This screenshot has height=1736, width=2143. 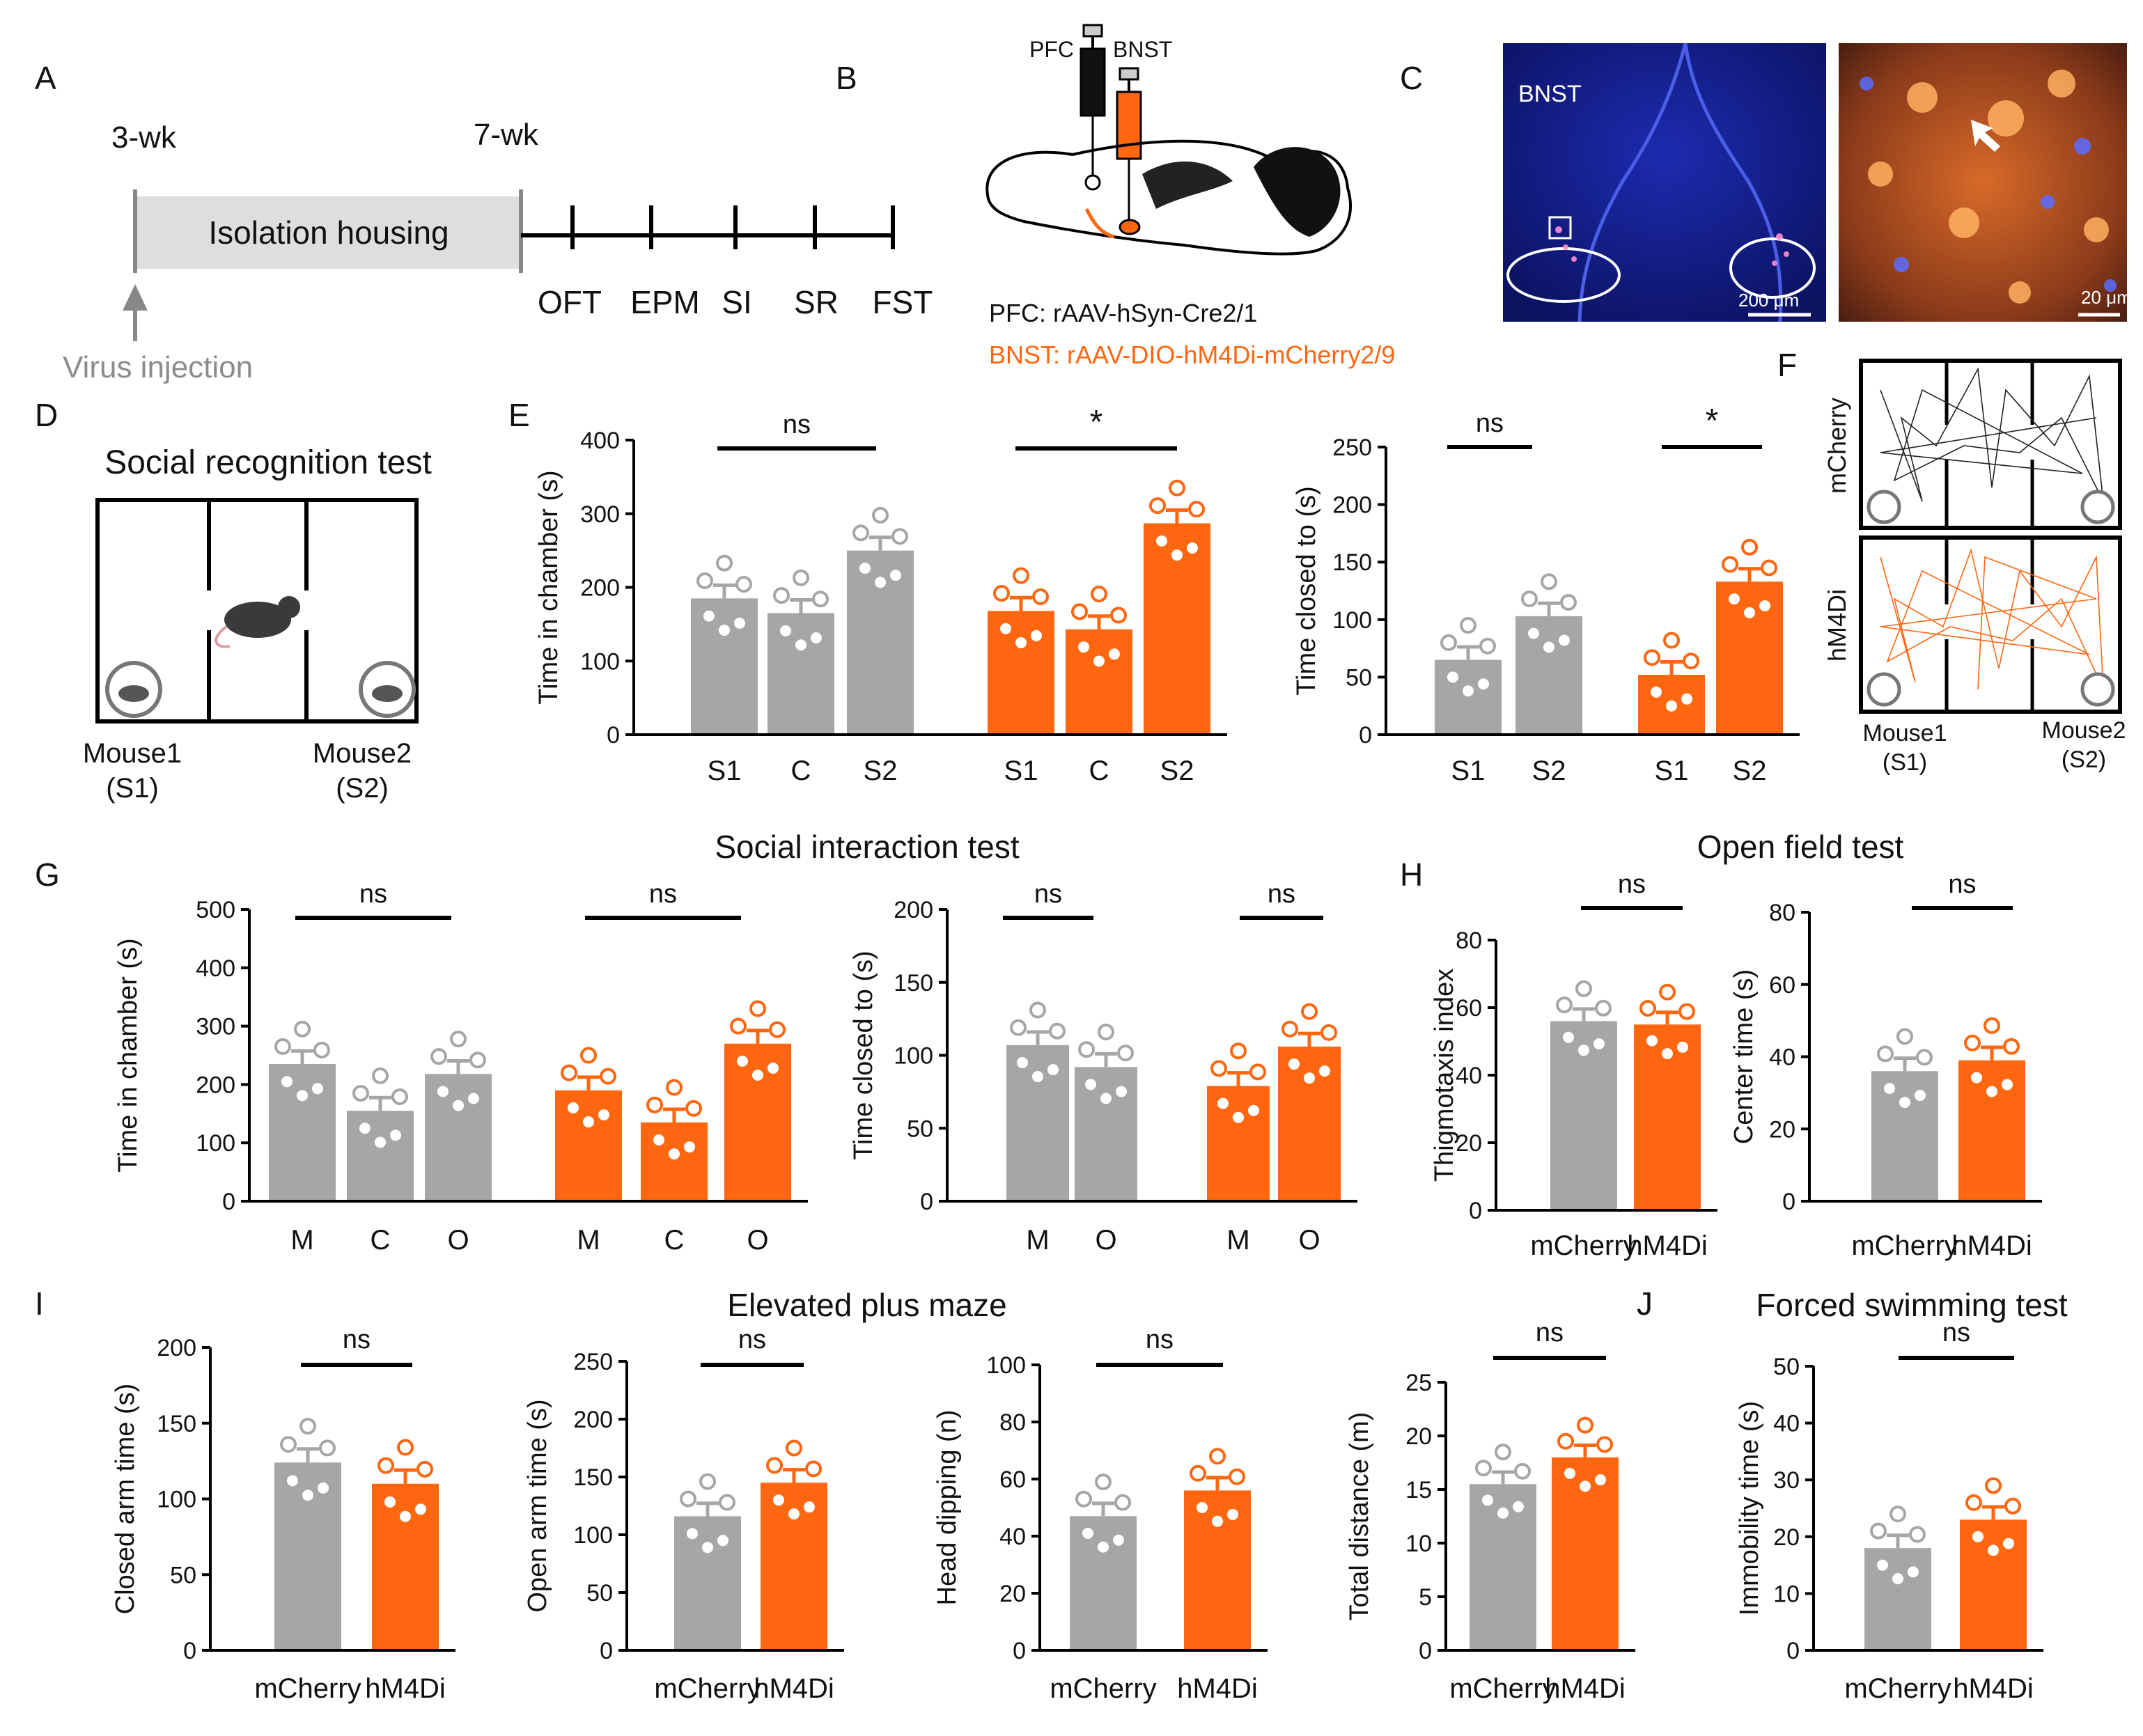 What do you see at coordinates (926, 1202) in the screenshot?
I see `g2-ytick-label-0: 0` at bounding box center [926, 1202].